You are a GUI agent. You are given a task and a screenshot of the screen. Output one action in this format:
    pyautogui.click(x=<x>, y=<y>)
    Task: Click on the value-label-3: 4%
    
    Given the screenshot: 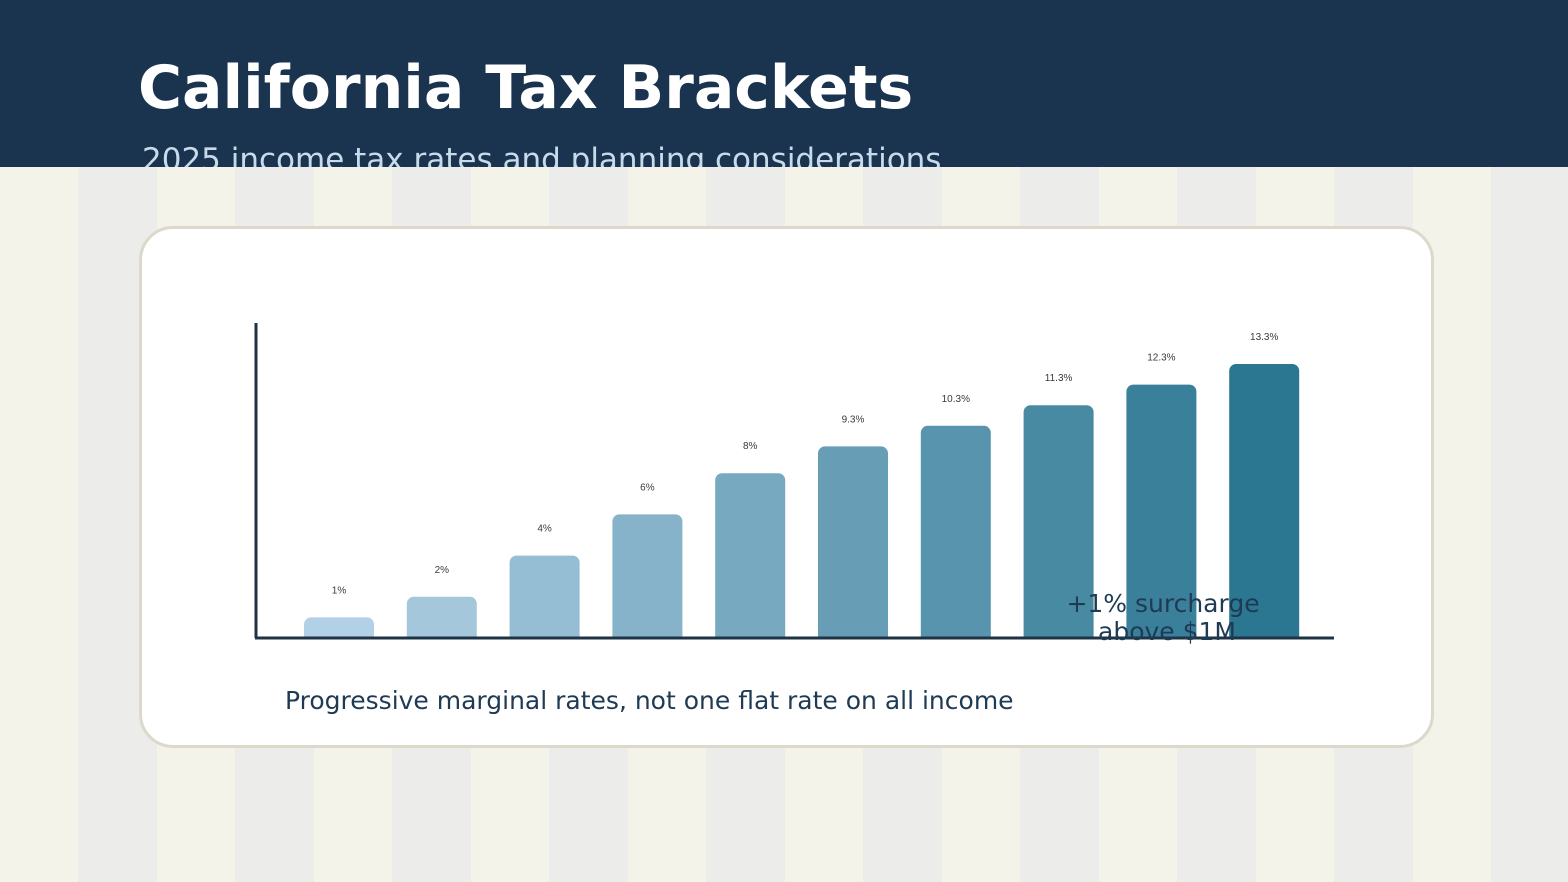 What is the action you would take?
    pyautogui.click(x=544, y=529)
    